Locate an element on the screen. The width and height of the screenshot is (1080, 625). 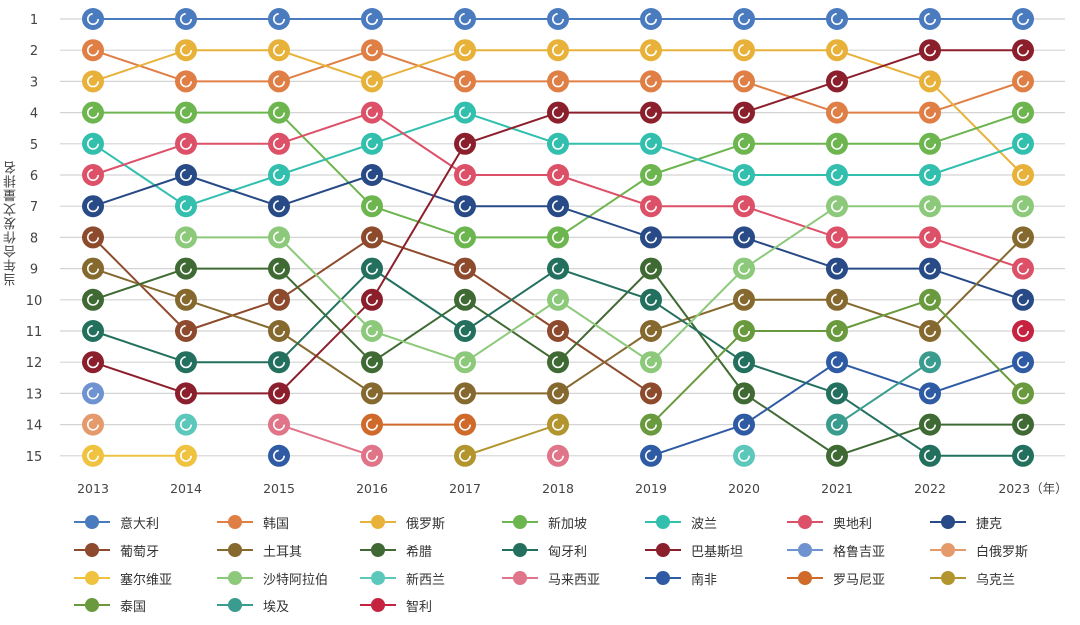
legend-label: 意大利 is located at coordinates (140, 524).